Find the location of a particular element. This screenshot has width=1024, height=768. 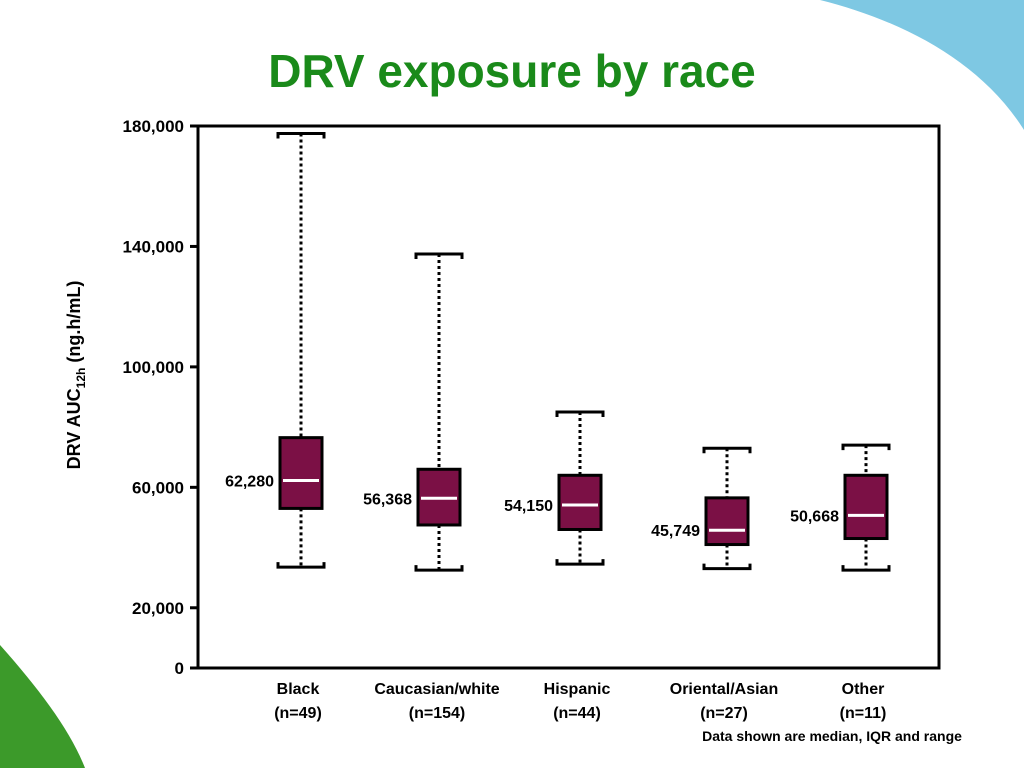

median-value-label: 62,280 is located at coordinates (249, 481).